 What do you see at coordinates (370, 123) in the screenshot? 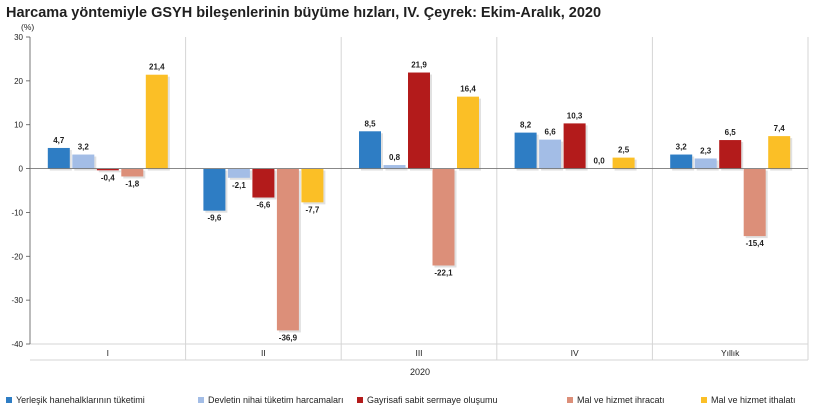
I see `data-label: 8,5` at bounding box center [370, 123].